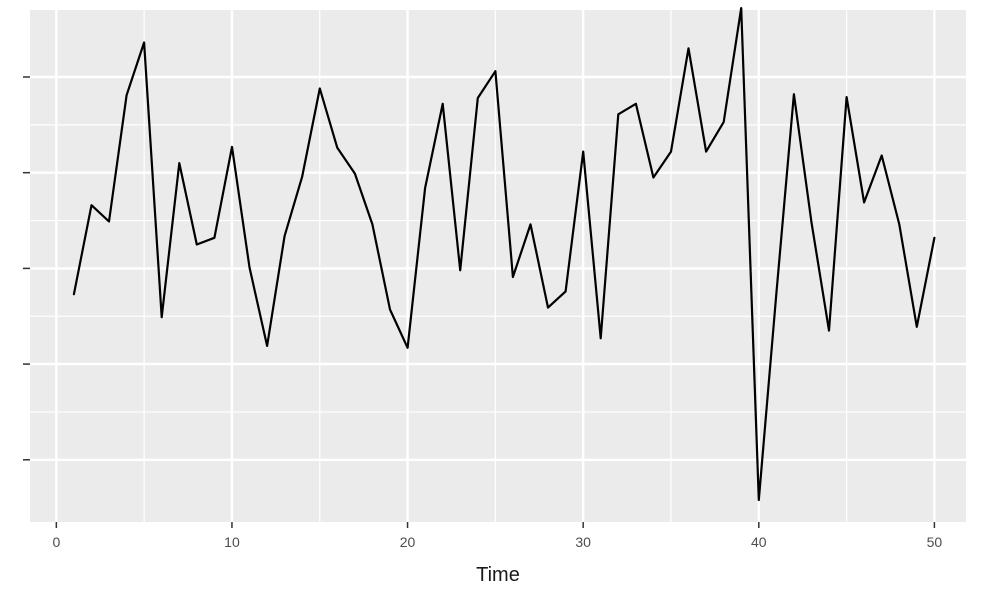 This screenshot has height=596, width=988. I want to click on x-axis-title: Time, so click(498, 575).